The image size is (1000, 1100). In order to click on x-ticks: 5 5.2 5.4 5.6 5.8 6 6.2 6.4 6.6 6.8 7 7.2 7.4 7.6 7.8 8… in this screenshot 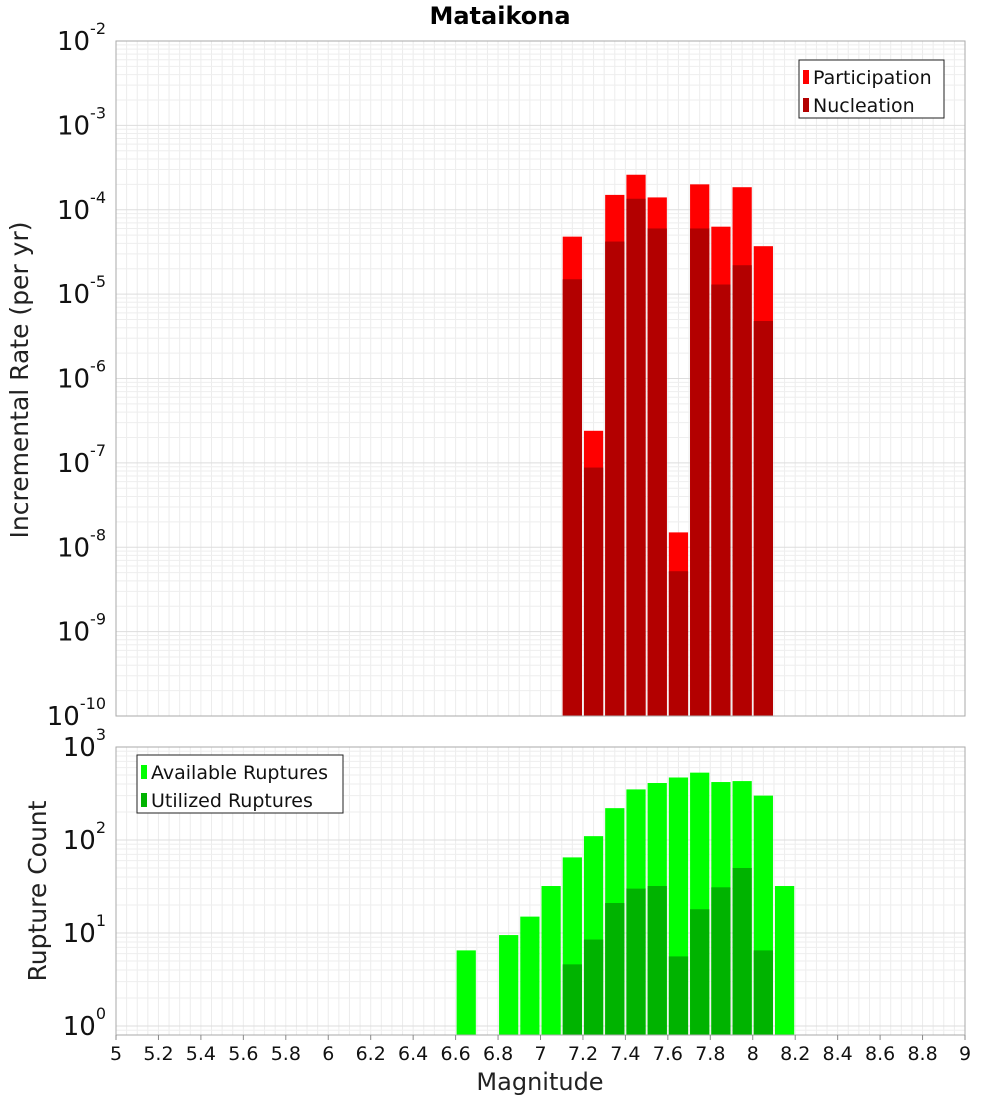, I will do `click(540, 1050)`.